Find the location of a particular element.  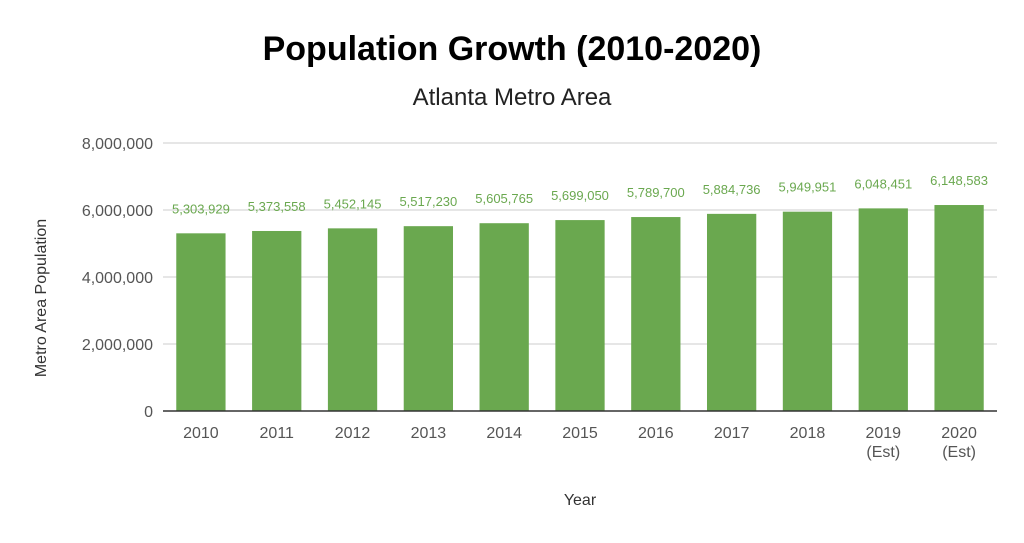

y-tick-label: 2,000,000 is located at coordinates (117, 345).